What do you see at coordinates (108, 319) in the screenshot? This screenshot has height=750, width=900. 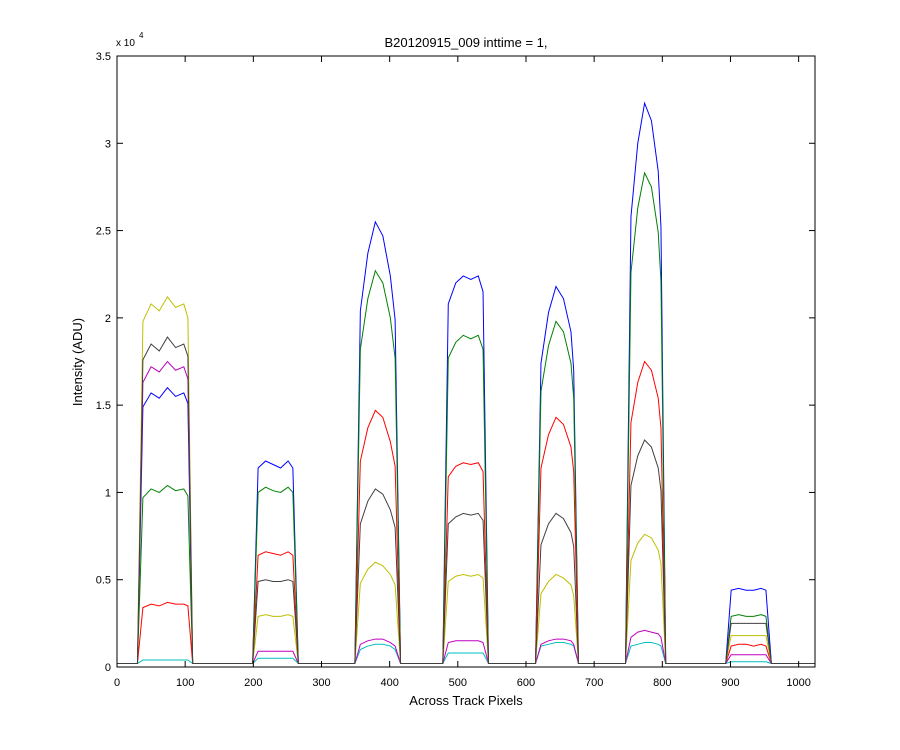 I see `y-tick-label: 2` at bounding box center [108, 319].